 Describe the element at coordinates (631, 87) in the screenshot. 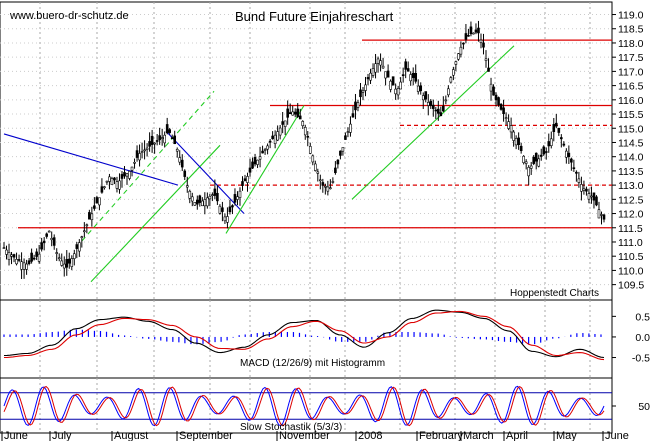

I see `y-tick-label: 116.5` at that location.